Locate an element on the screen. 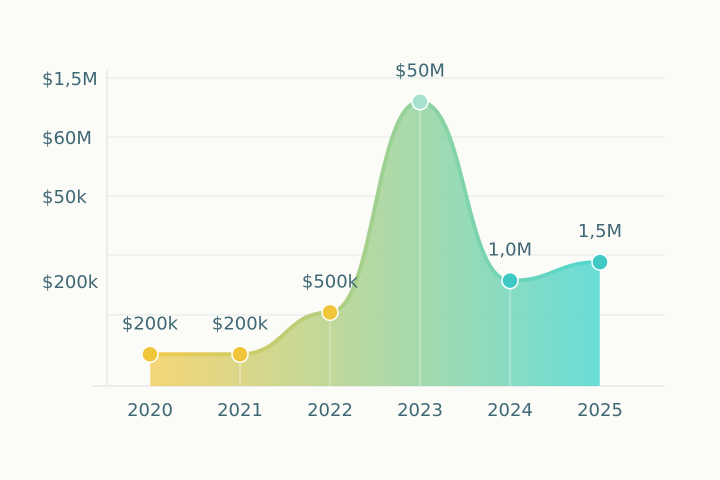 The image size is (720, 480). data-label: 1,0M is located at coordinates (510, 250).